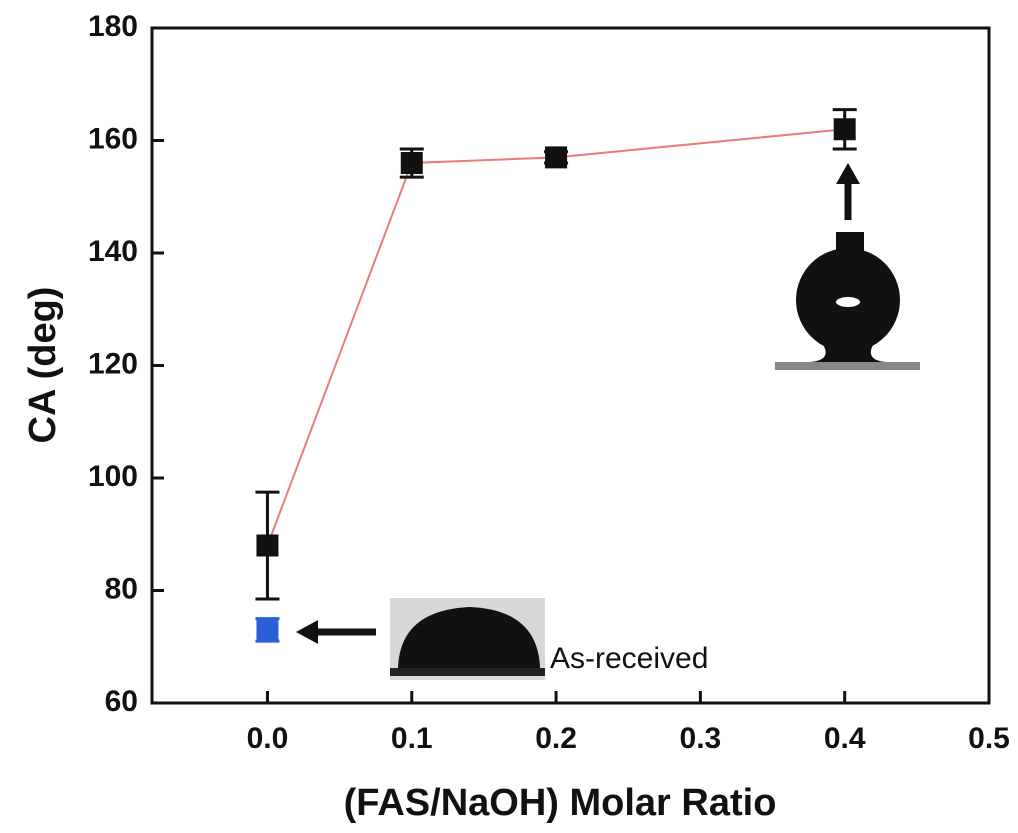  I want to click on y-tick-label: 180, so click(113, 26).